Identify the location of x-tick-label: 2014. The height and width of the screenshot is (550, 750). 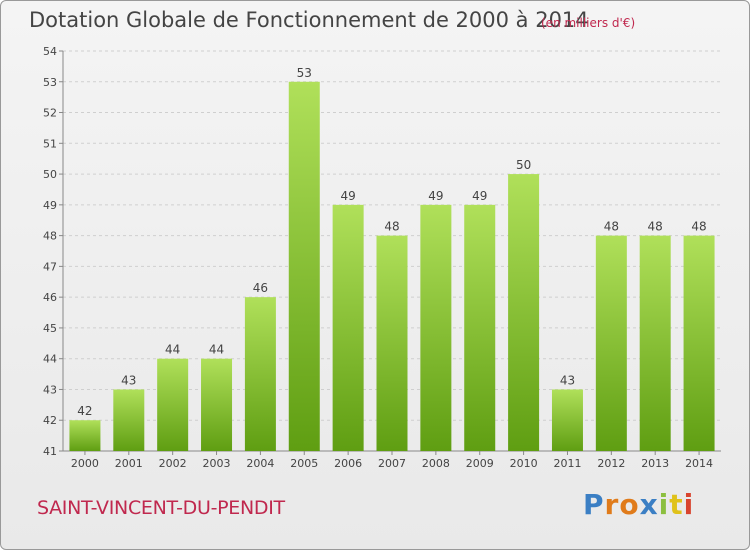
(699, 463).